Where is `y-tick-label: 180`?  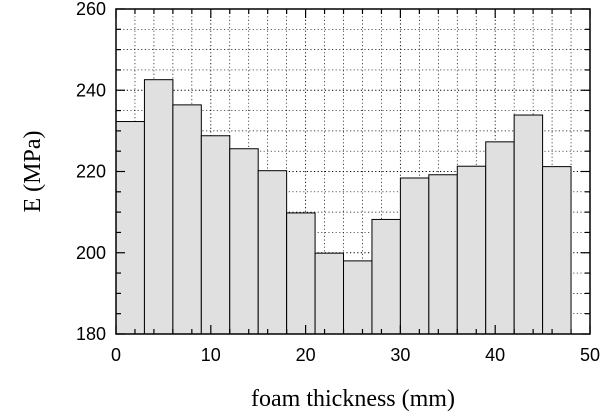
y-tick-label: 180 is located at coordinates (91, 334).